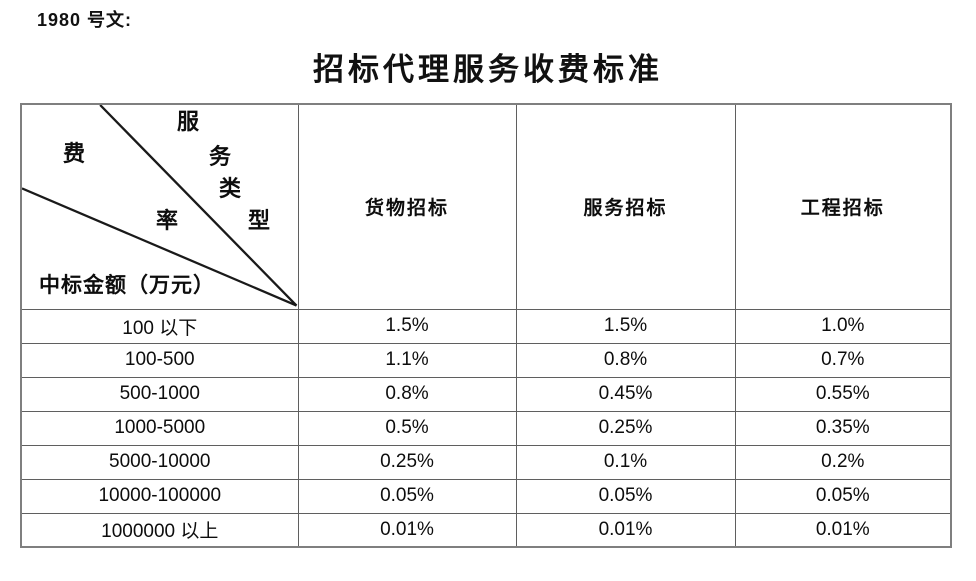  Describe the element at coordinates (74, 153) in the screenshot. I see `corner-label-fee: 费` at that location.